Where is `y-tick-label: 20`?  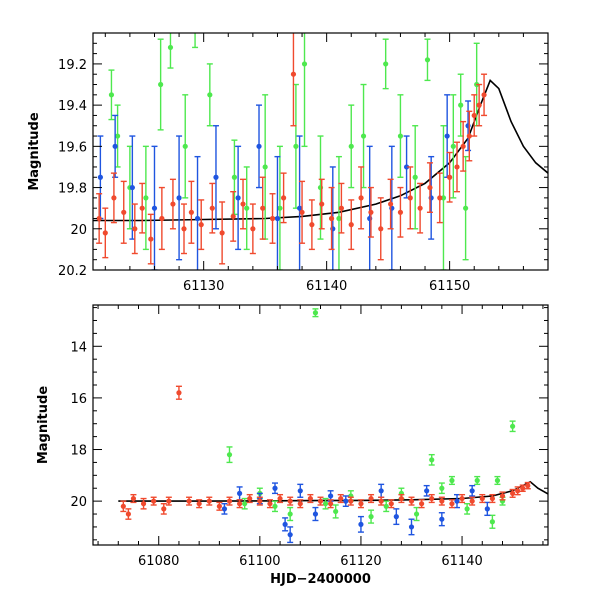
y-tick-label: 20 is located at coordinates (78, 230).